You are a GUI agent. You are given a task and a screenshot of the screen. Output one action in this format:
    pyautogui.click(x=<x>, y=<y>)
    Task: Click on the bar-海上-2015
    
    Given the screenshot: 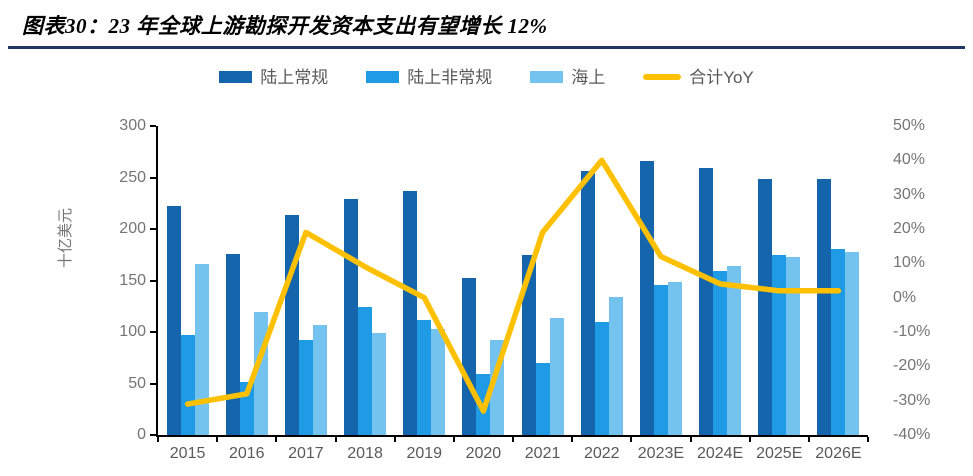 What is the action you would take?
    pyautogui.click(x=201, y=349)
    